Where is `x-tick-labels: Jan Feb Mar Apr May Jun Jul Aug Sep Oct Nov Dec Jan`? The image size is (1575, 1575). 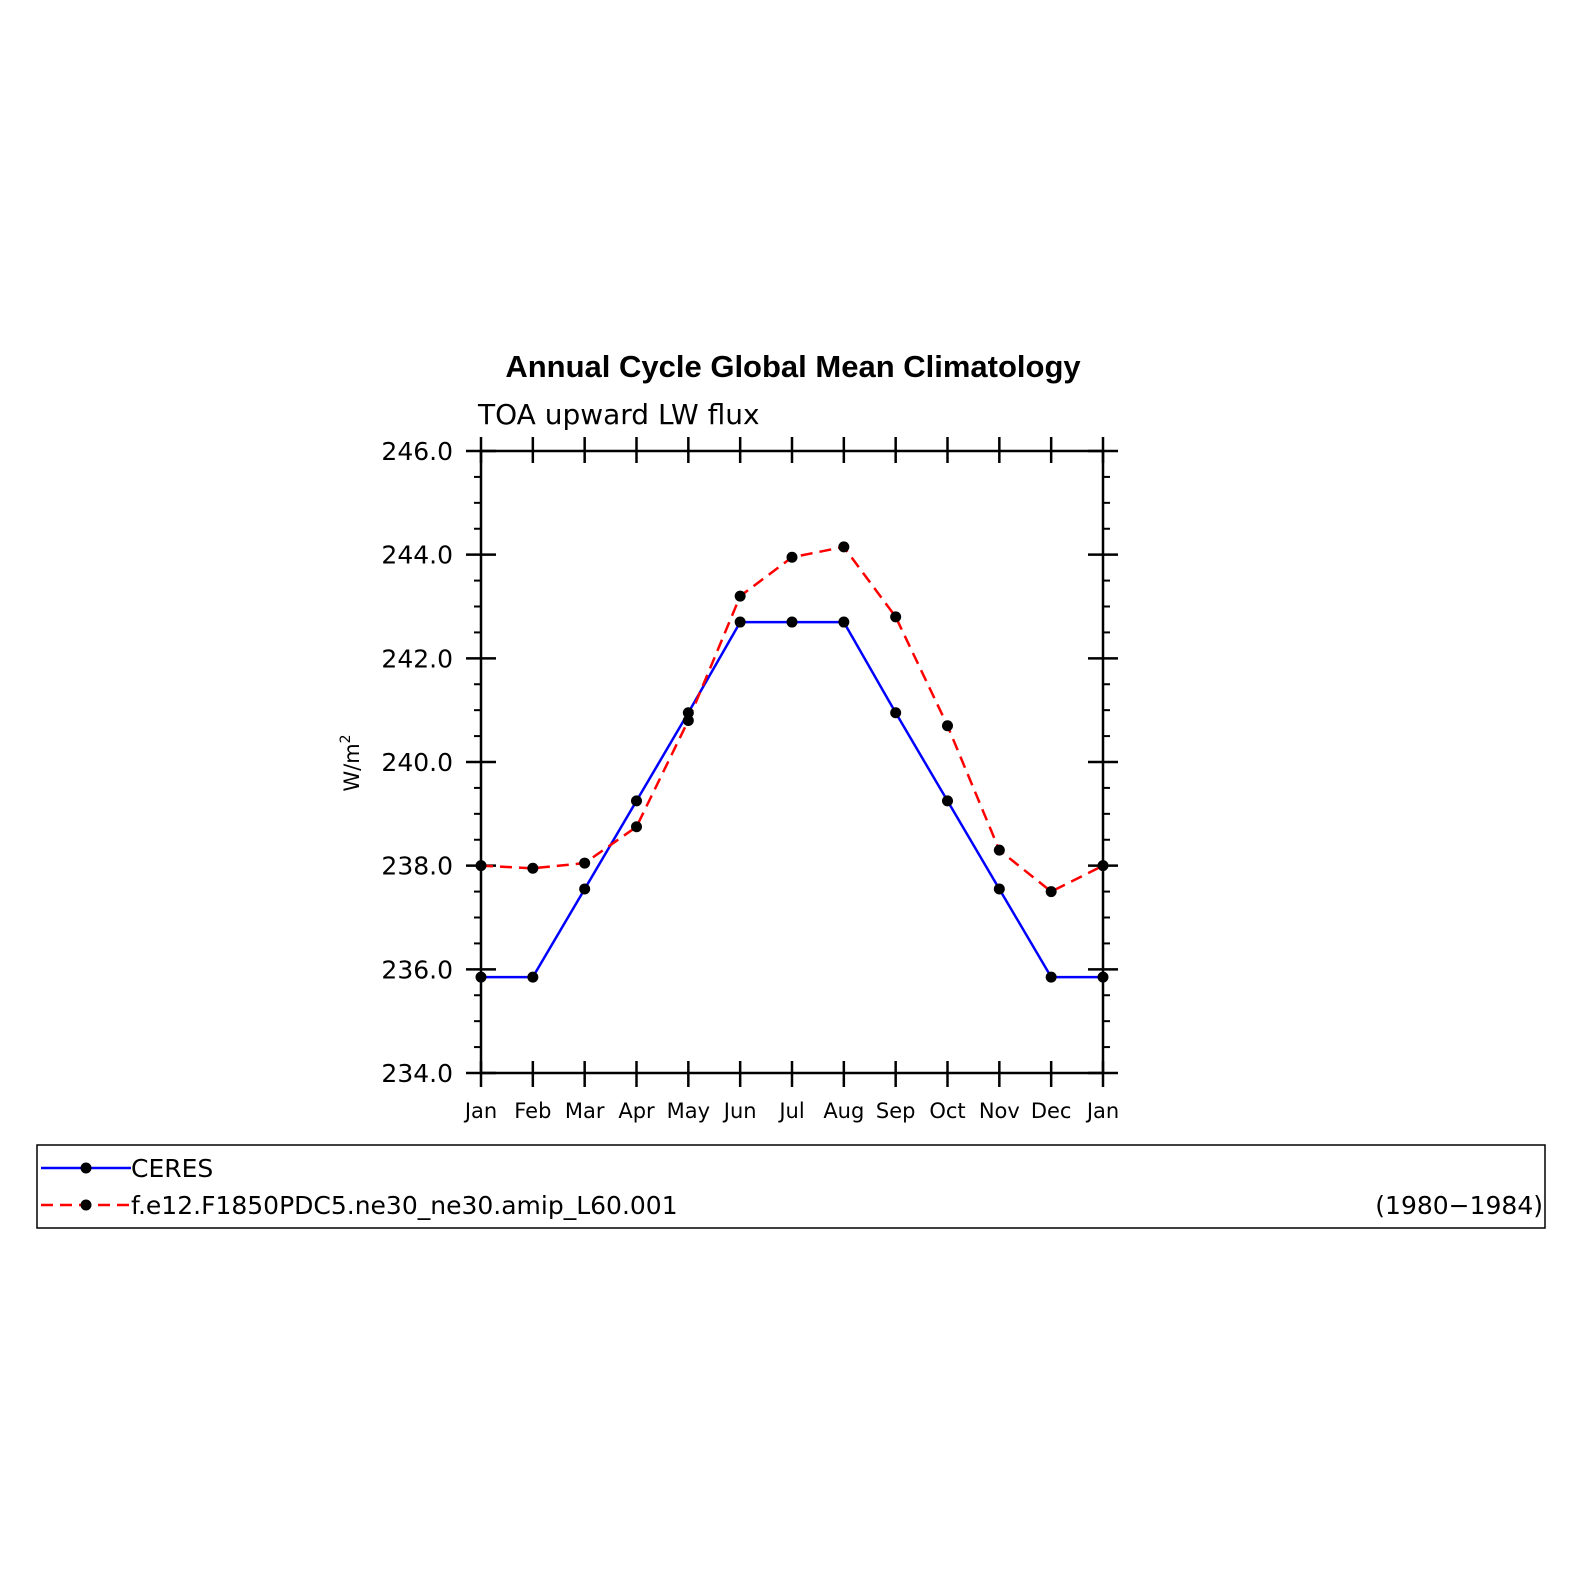 x-tick-labels: Jan Feb Mar Apr May Jun Jul Aug Sep Oct Nov Dec Jan is located at coordinates (791, 1111).